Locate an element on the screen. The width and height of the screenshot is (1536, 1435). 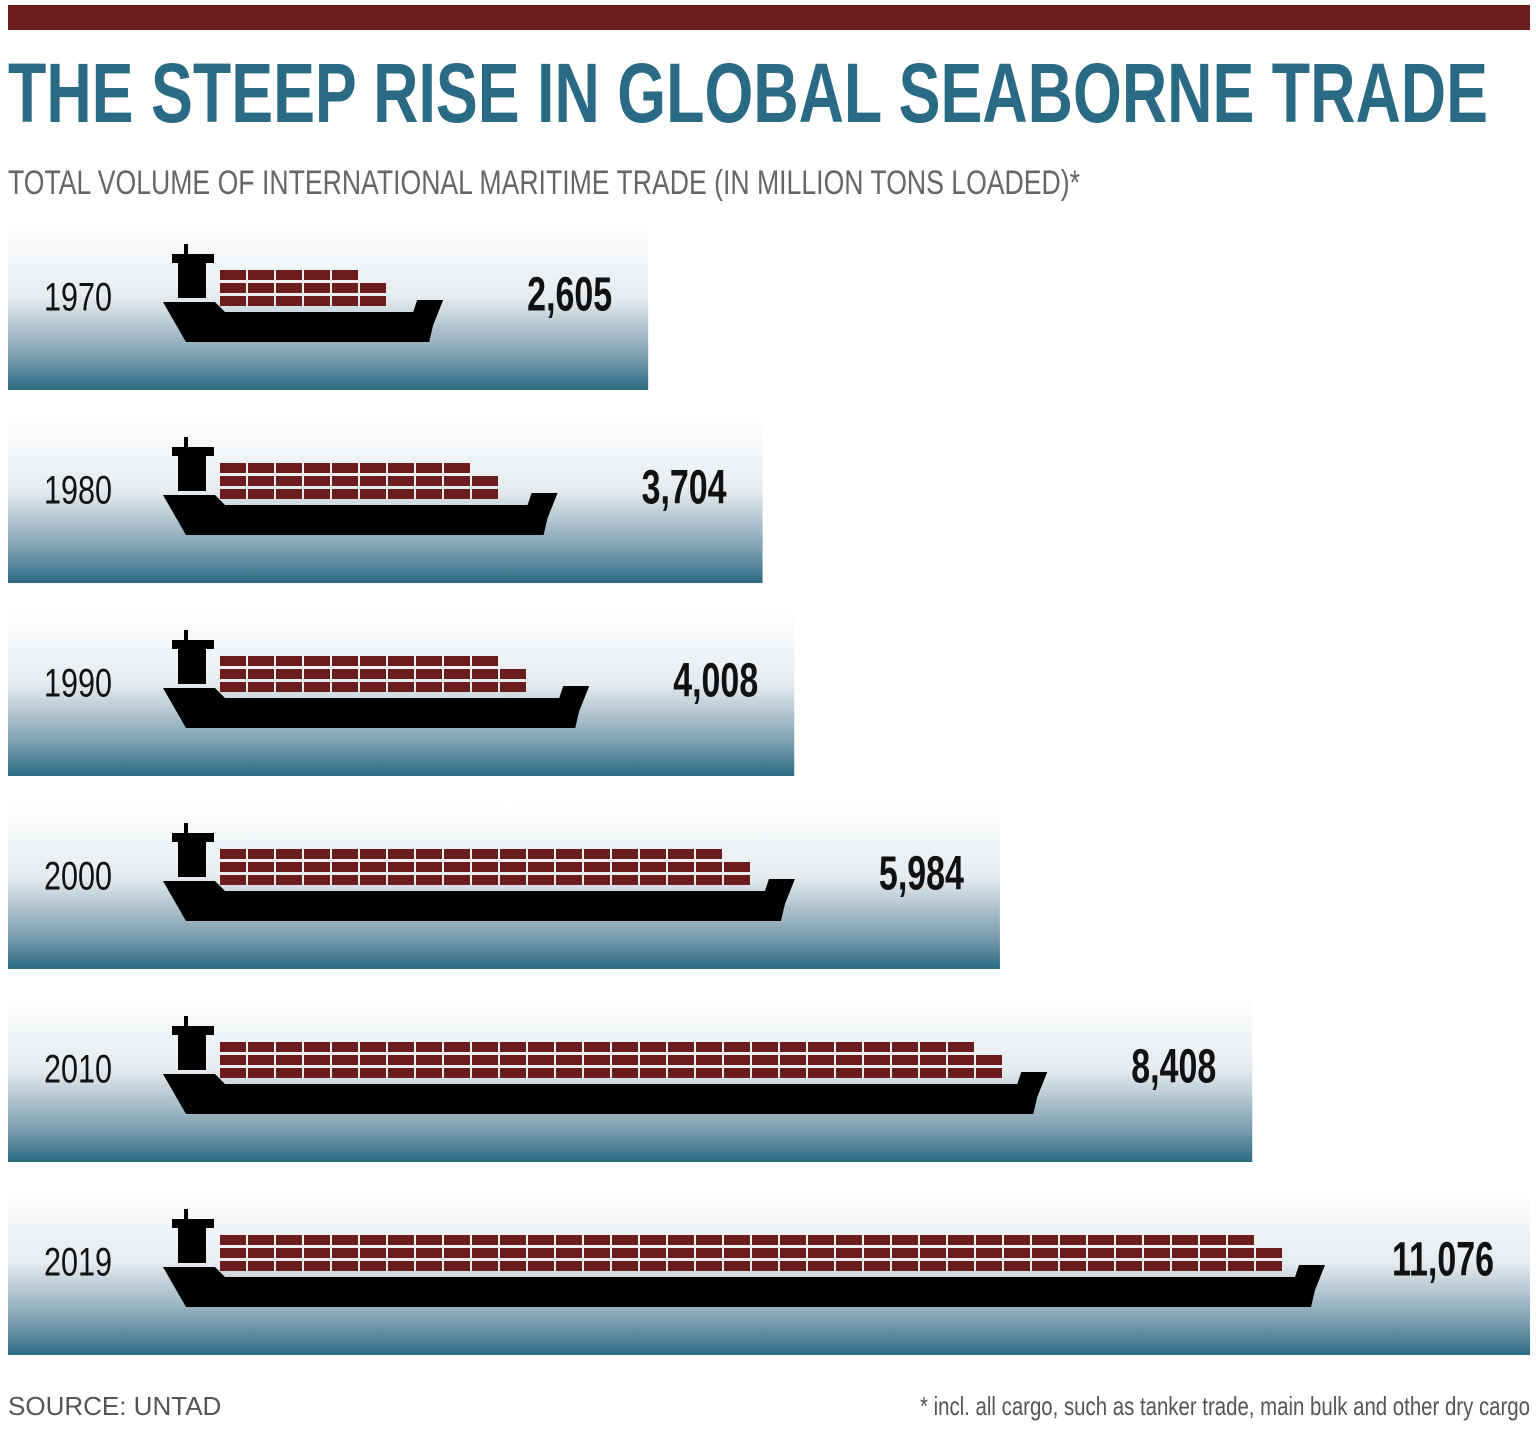
category-label: 2010 is located at coordinates (78, 1070).